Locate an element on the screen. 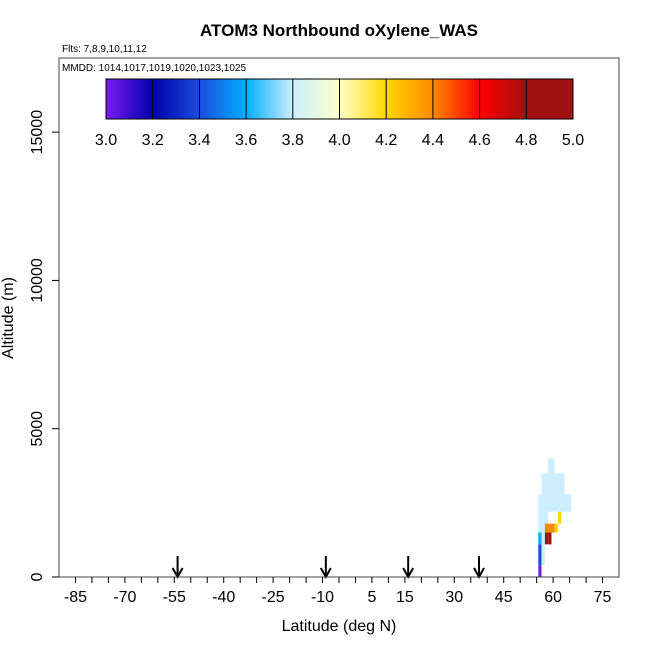  y-tick-label: 5000 is located at coordinates (37, 429).